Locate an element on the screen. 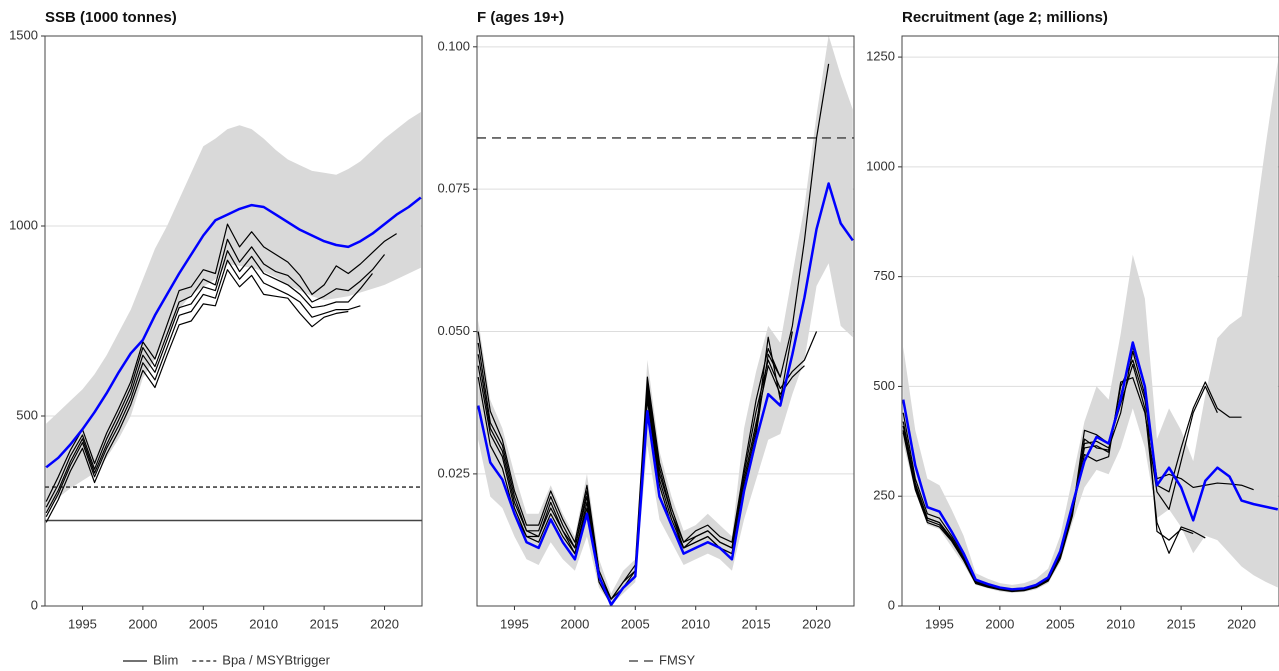 The width and height of the screenshot is (1279, 671). y-tick-label: 0.025 is located at coordinates (453, 472).